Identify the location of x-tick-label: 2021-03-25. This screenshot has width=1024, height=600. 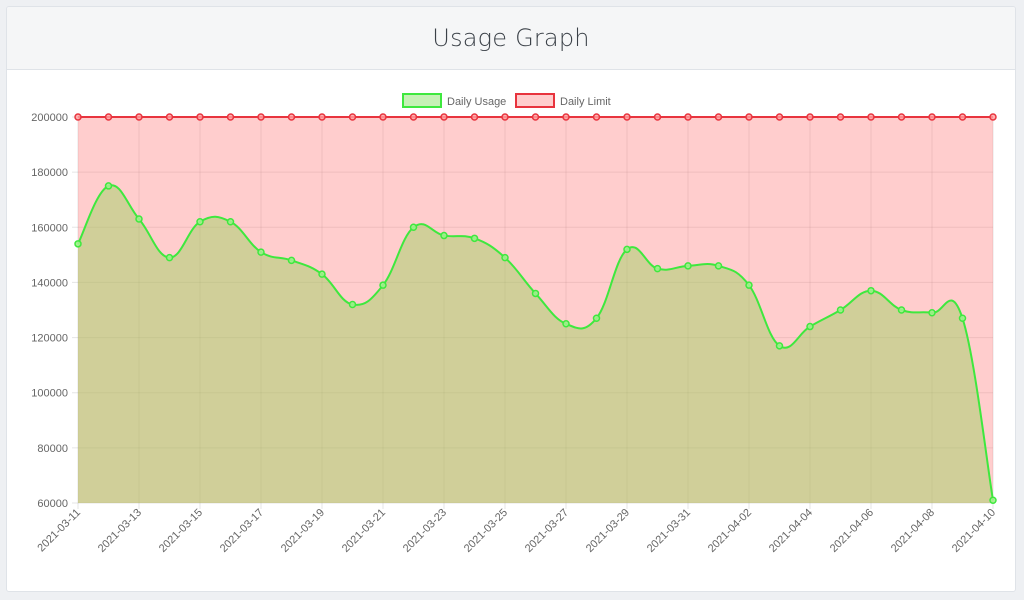
(486, 531).